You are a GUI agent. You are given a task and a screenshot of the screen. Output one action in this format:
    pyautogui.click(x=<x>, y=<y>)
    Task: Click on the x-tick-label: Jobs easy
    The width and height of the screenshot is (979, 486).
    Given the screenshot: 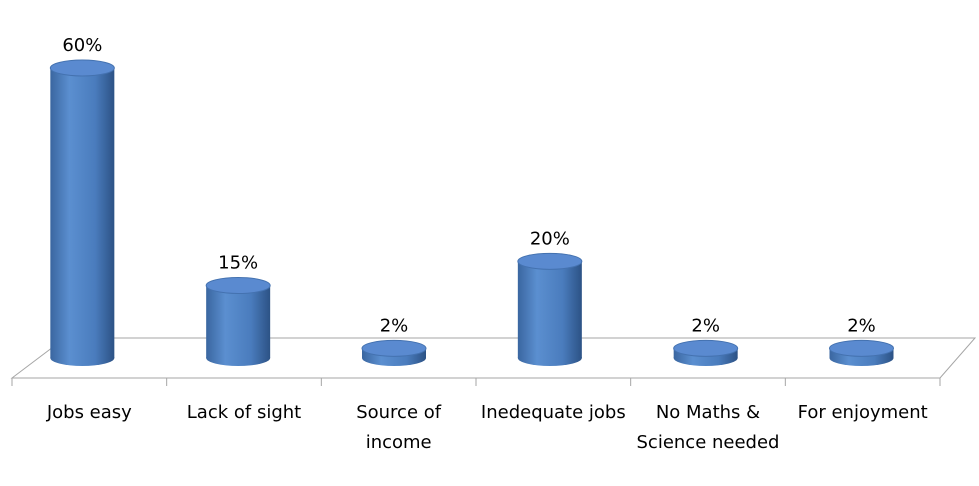 What is the action you would take?
    pyautogui.click(x=89, y=412)
    